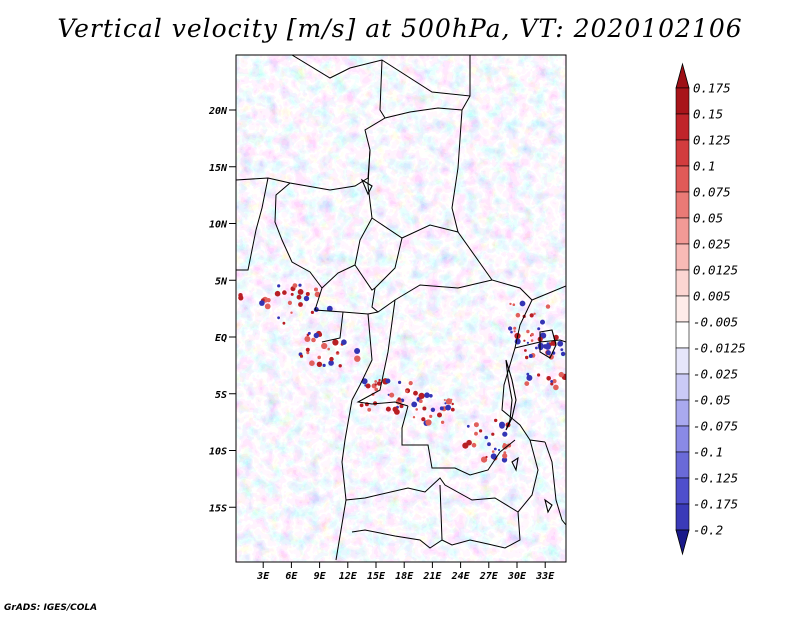  Describe the element at coordinates (291, 576) in the screenshot. I see `lon-tick-label: 6E` at that location.